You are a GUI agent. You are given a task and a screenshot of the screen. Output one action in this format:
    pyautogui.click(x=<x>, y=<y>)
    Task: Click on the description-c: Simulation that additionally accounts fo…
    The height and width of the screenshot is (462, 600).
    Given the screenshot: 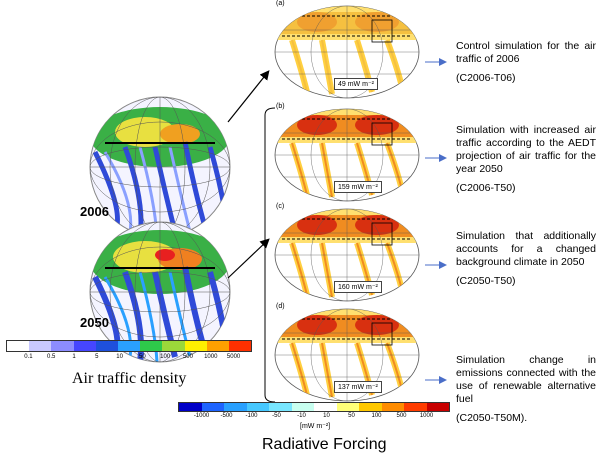 What is the action you would take?
    pyautogui.click(x=526, y=259)
    